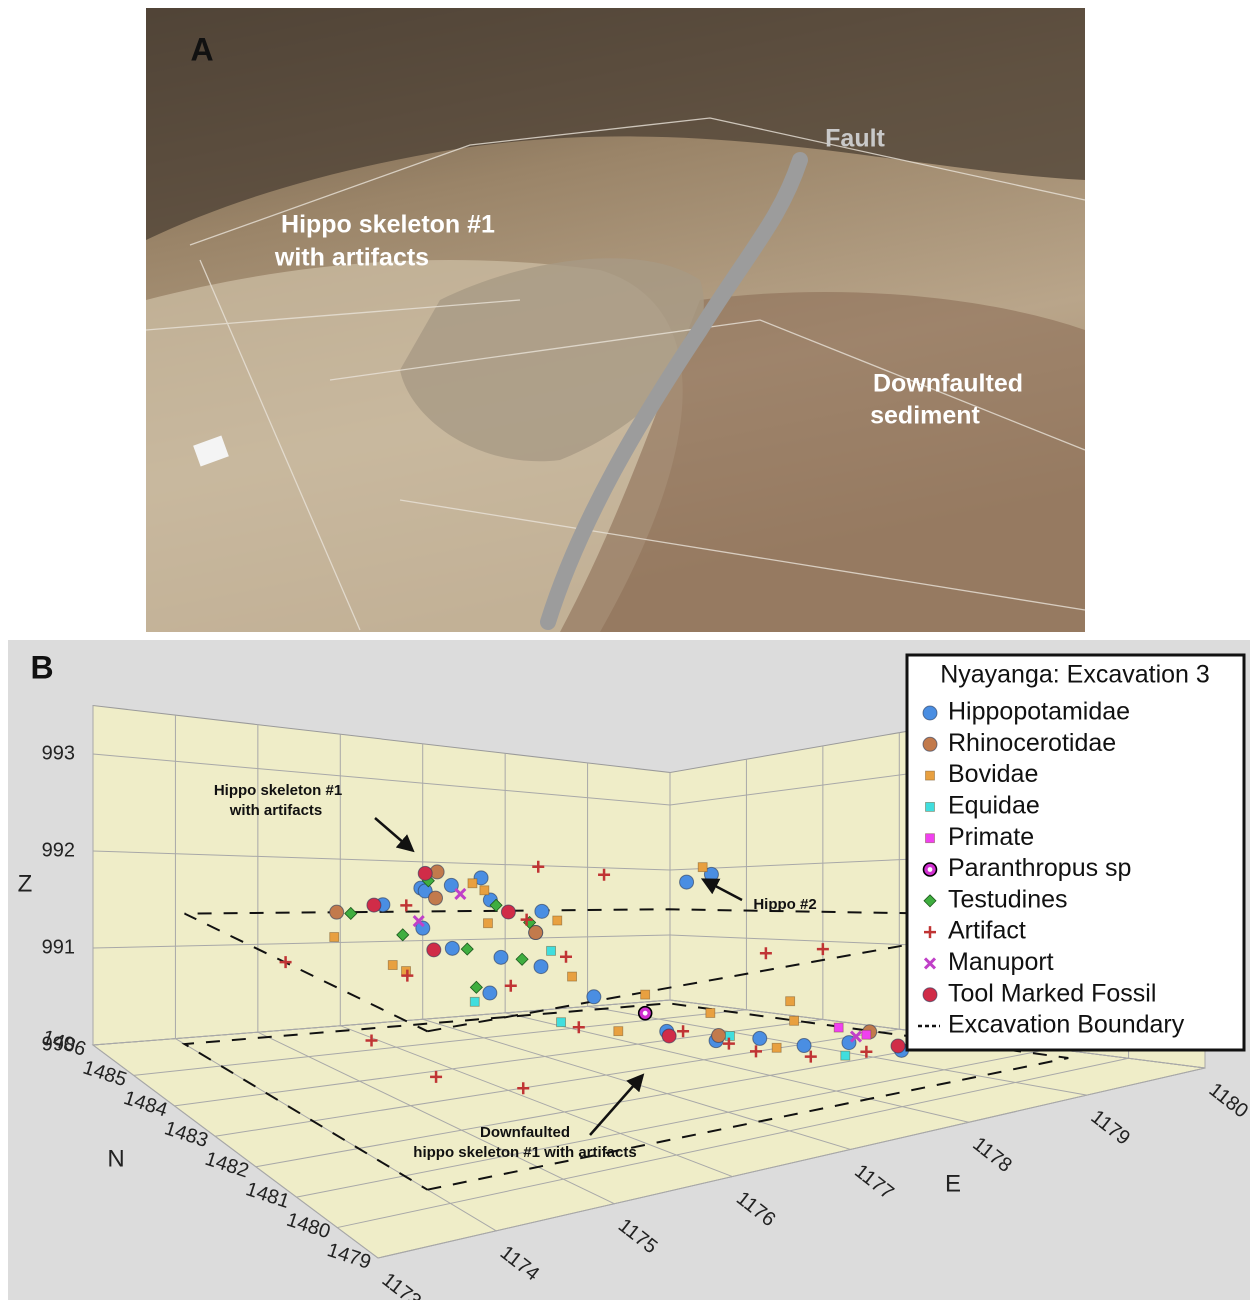  I want to click on photo-label: Downfaulted, so click(948, 384).